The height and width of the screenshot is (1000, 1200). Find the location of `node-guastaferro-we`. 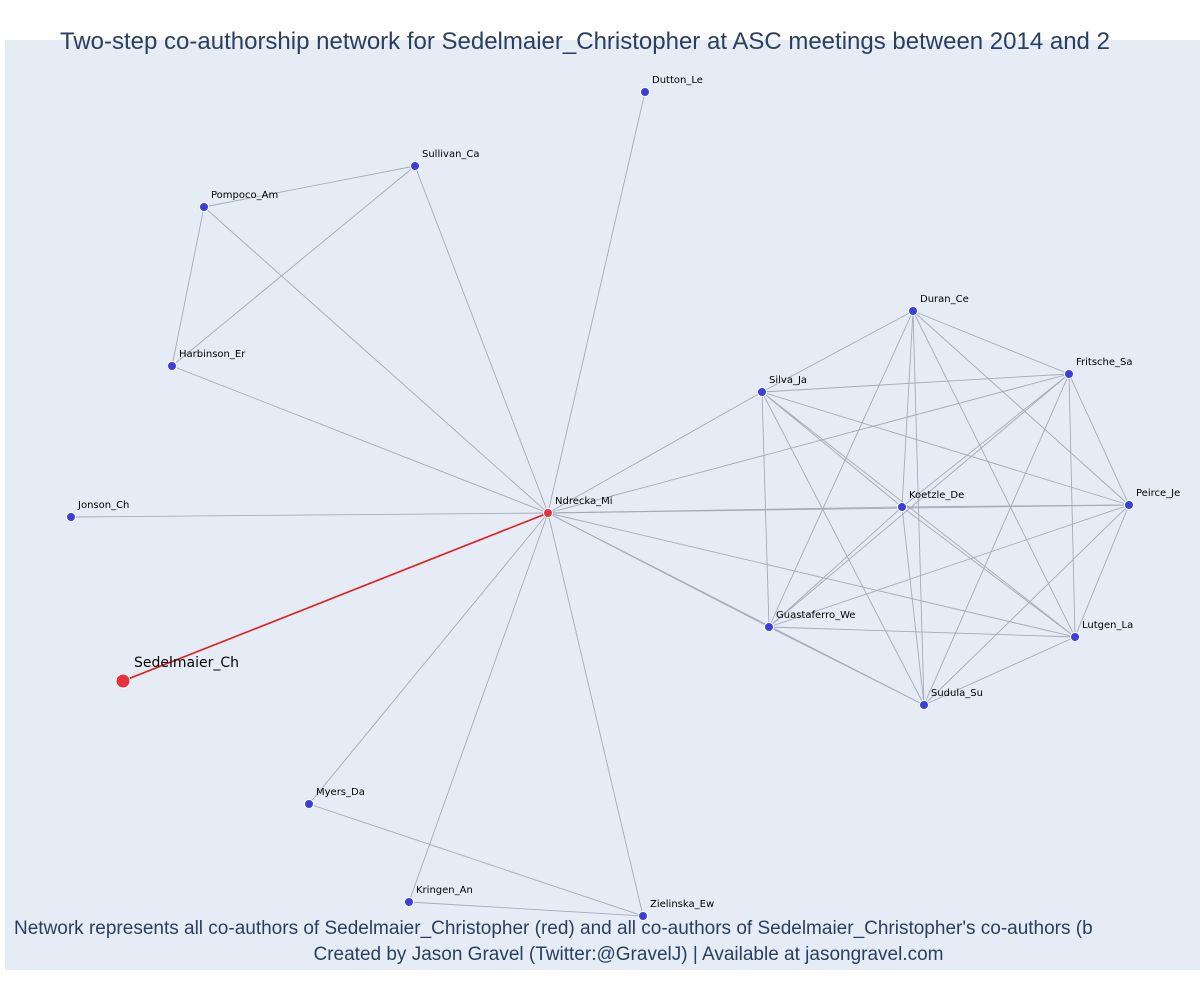

node-guastaferro-we is located at coordinates (769, 627).